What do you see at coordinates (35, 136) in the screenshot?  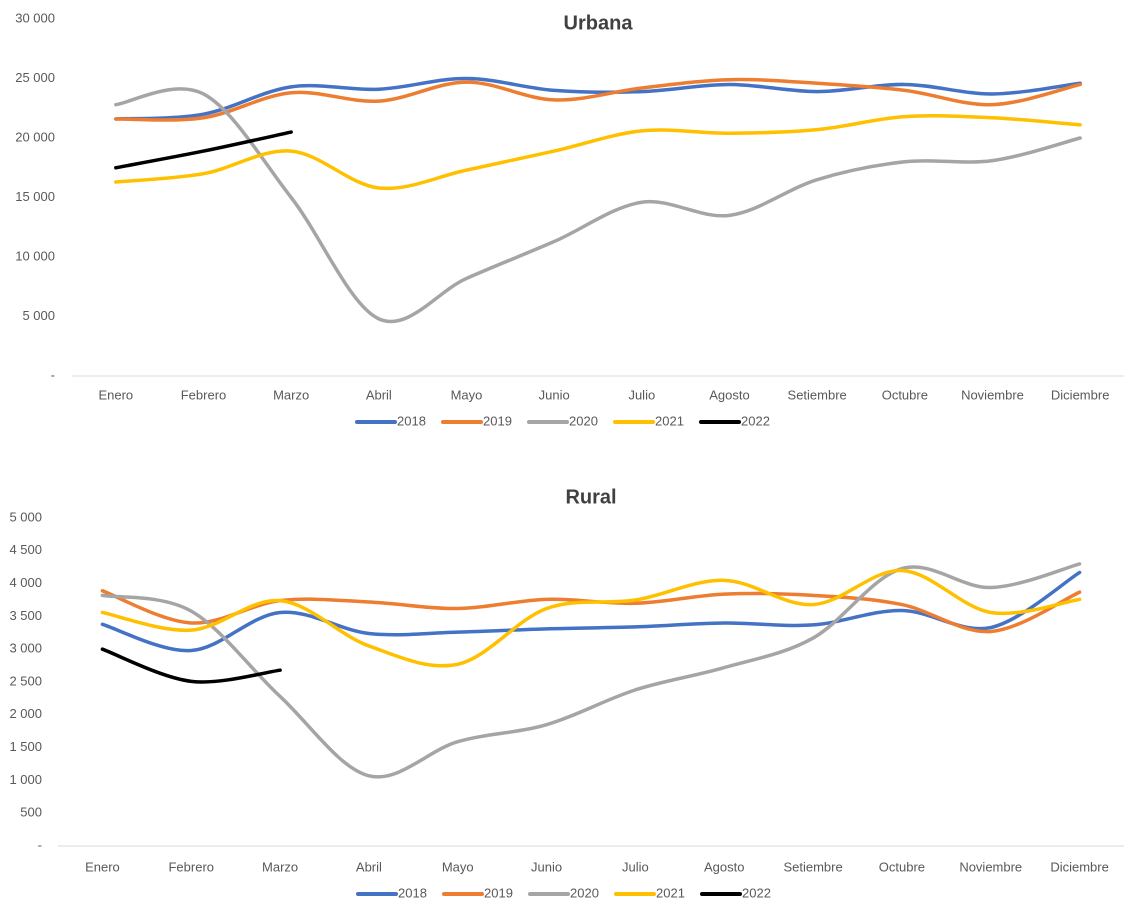 I see `y-tick-label: 20 000` at bounding box center [35, 136].